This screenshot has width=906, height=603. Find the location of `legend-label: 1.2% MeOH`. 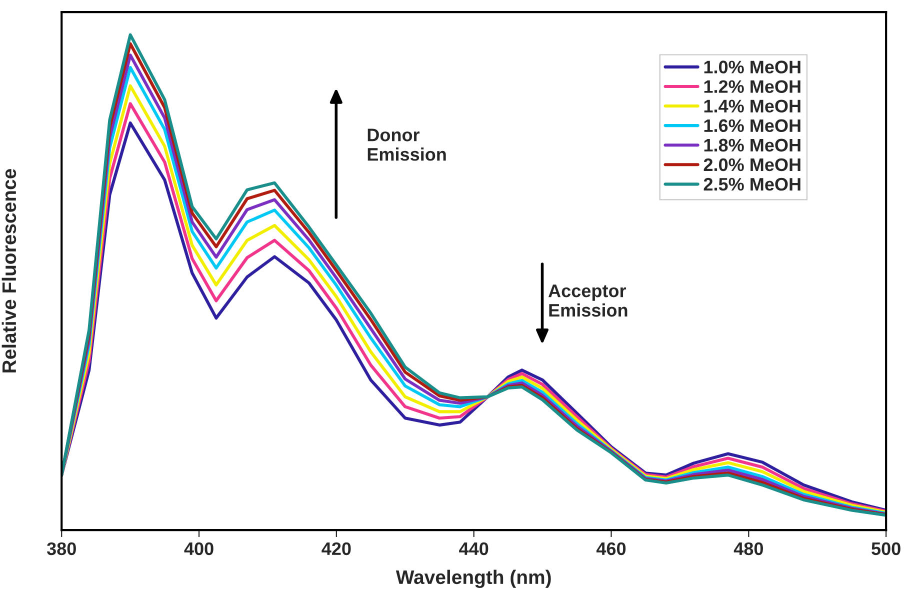

legend-label: 1.2% MeOH is located at coordinates (752, 86).